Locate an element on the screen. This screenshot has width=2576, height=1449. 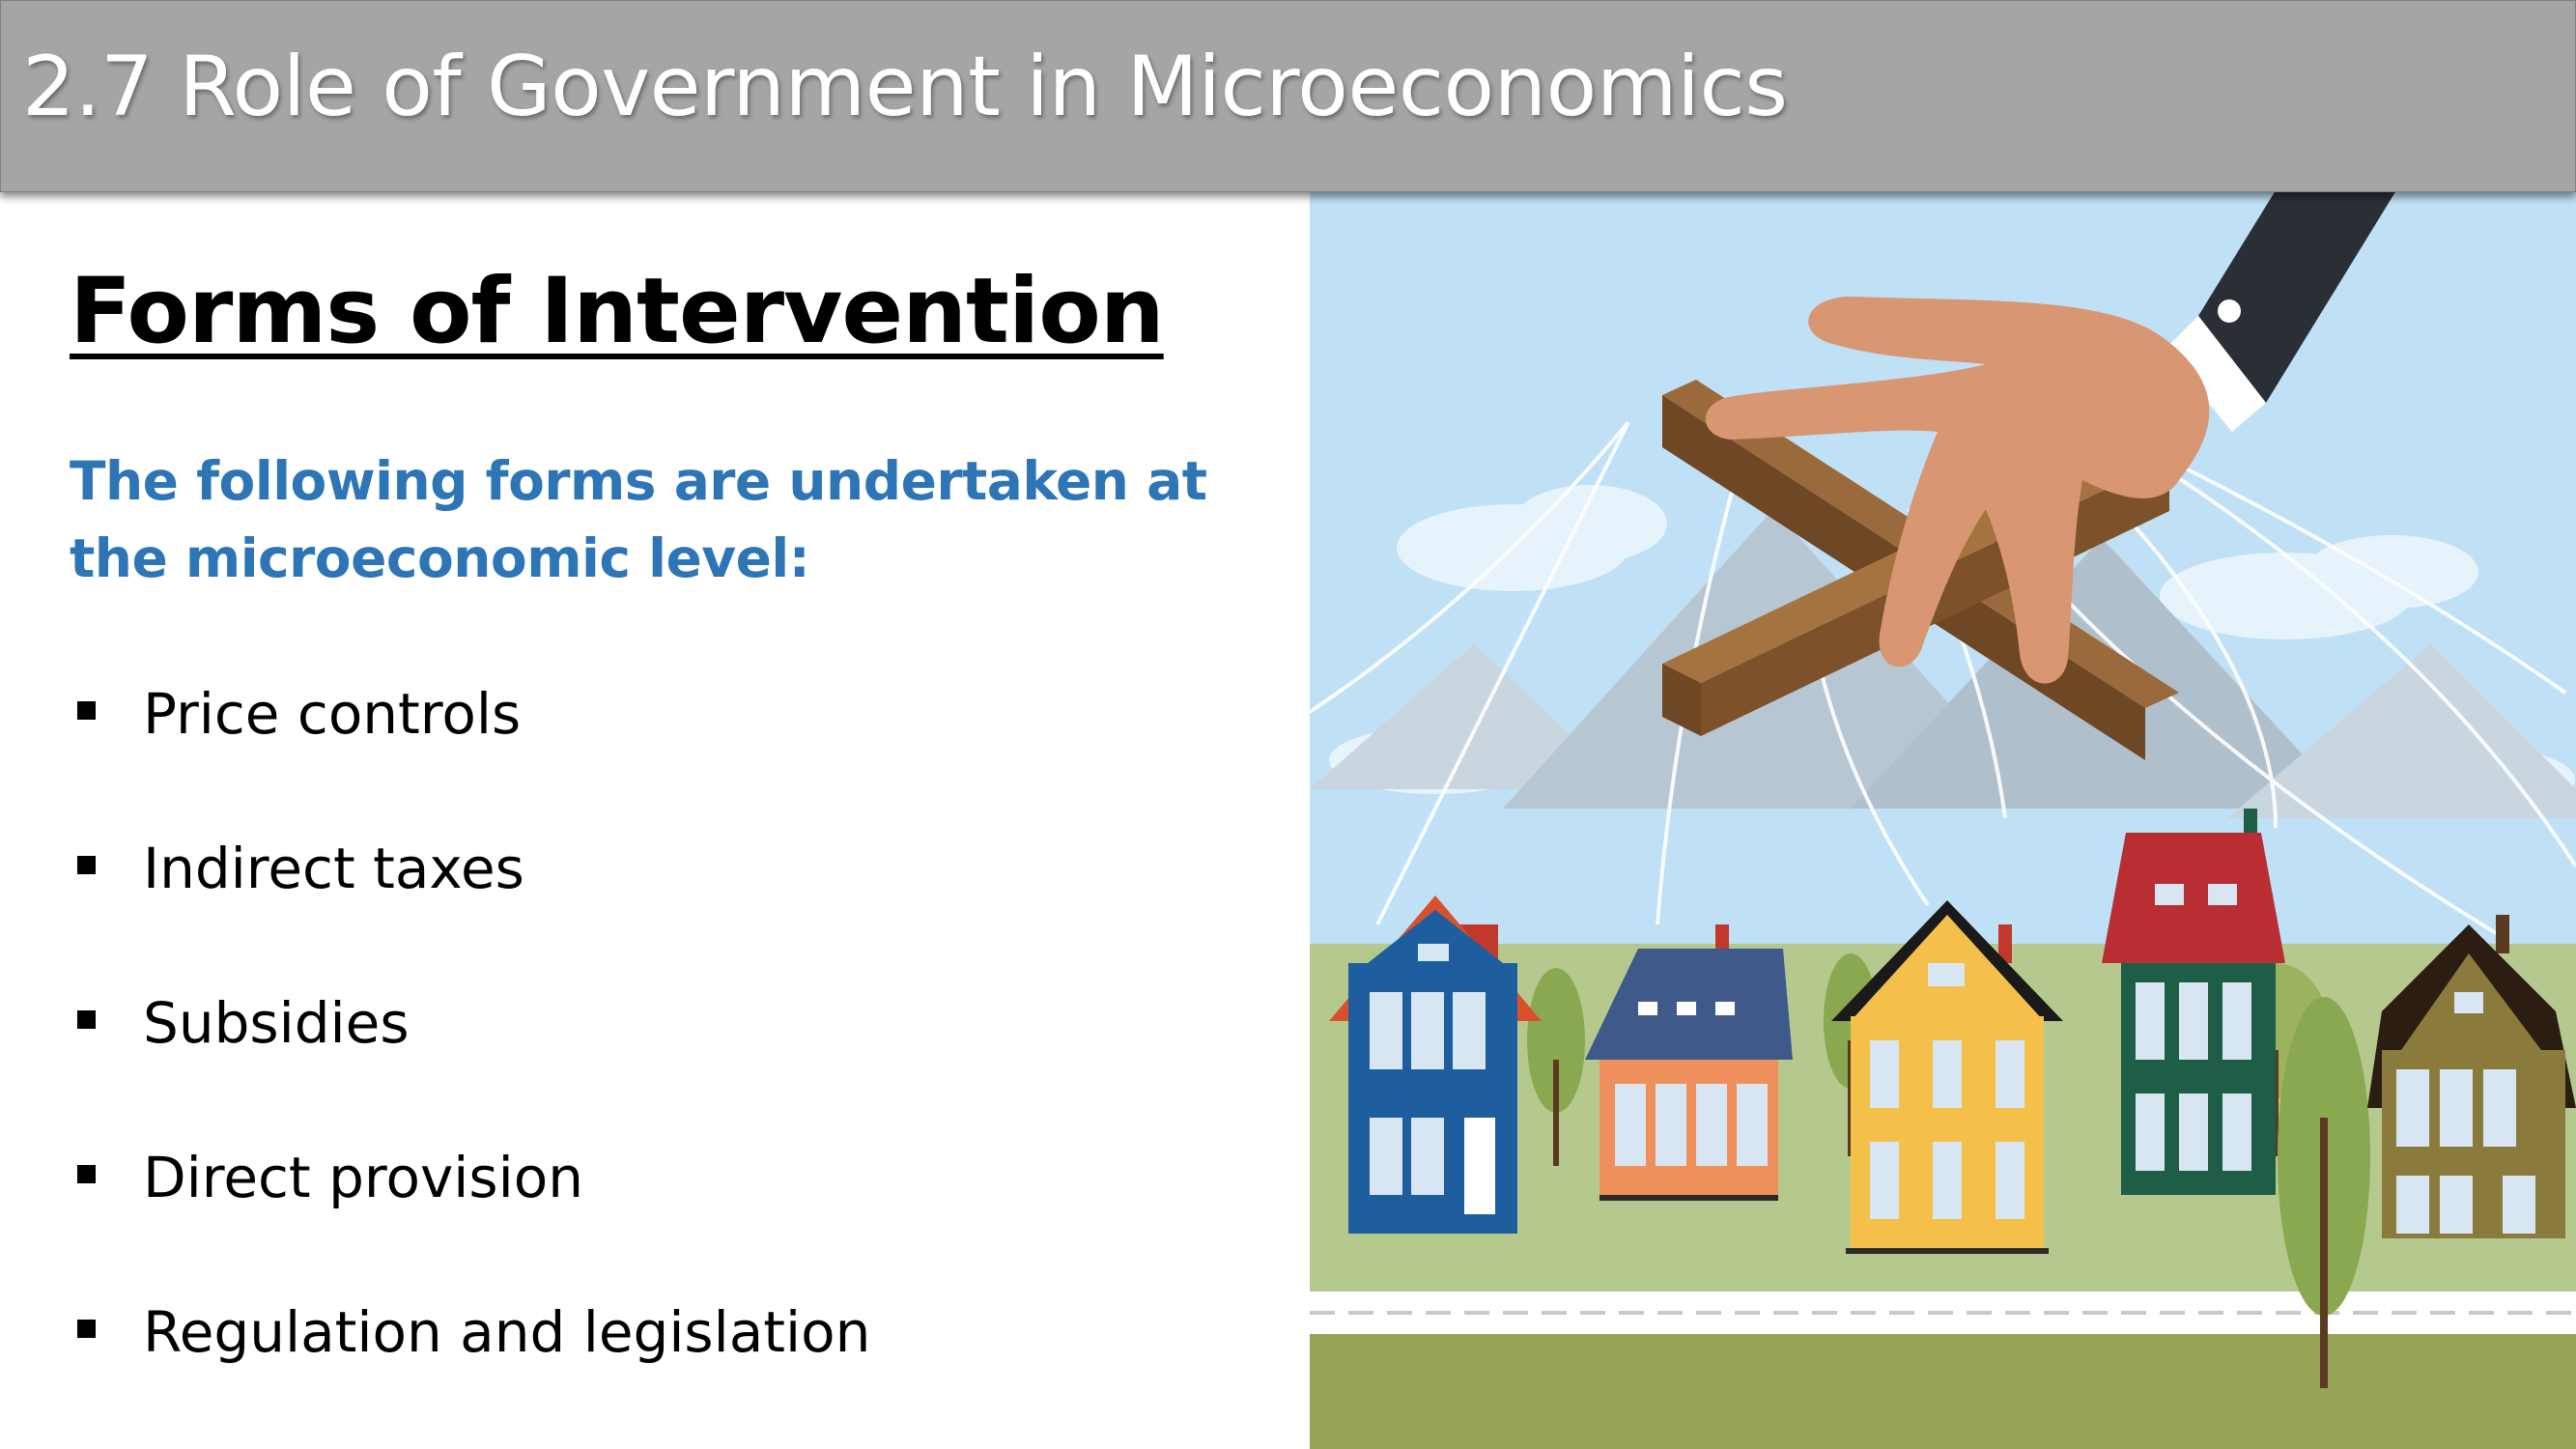
list-item-label: Subsidies is located at coordinates (276, 1023).